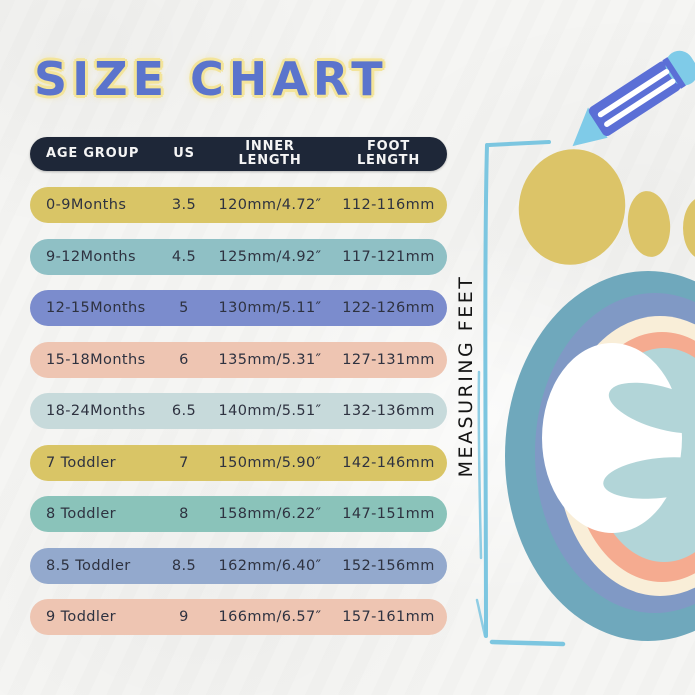  What do you see at coordinates (689, 228) in the screenshot?
I see `third-toe` at bounding box center [689, 228].